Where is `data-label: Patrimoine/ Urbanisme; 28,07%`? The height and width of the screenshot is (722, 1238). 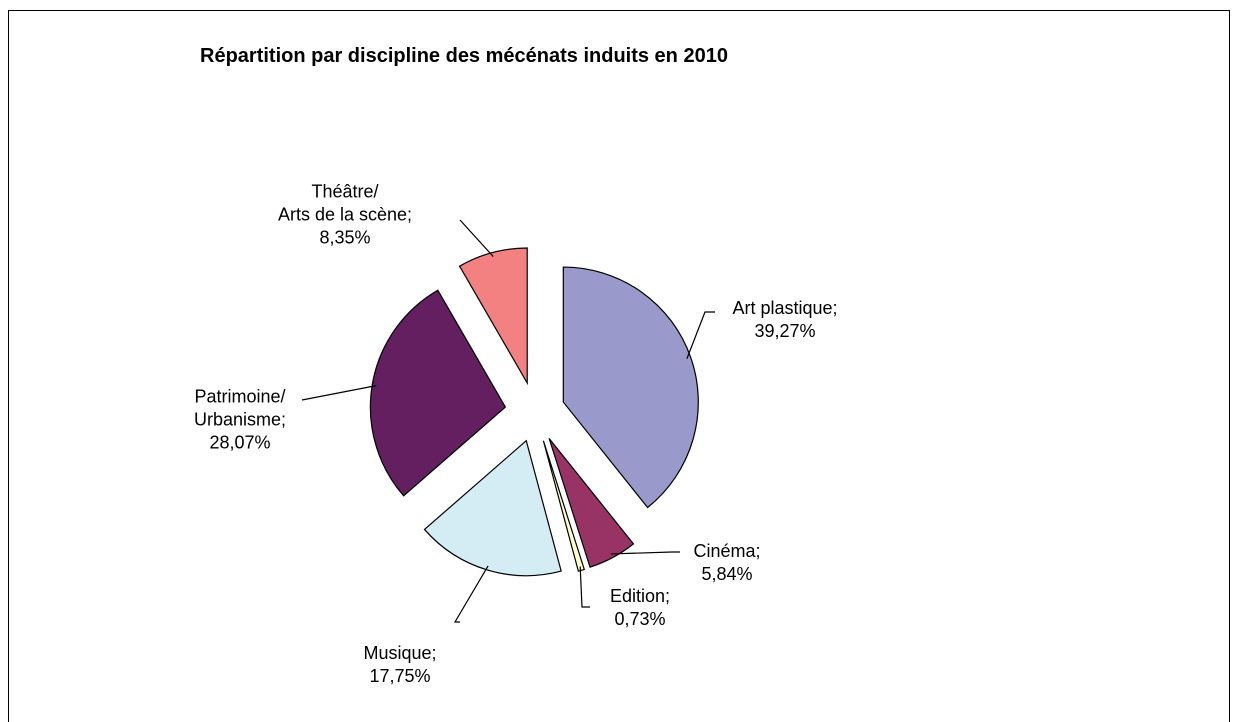
data-label: Patrimoine/ Urbanisme; 28,07% is located at coordinates (240, 420).